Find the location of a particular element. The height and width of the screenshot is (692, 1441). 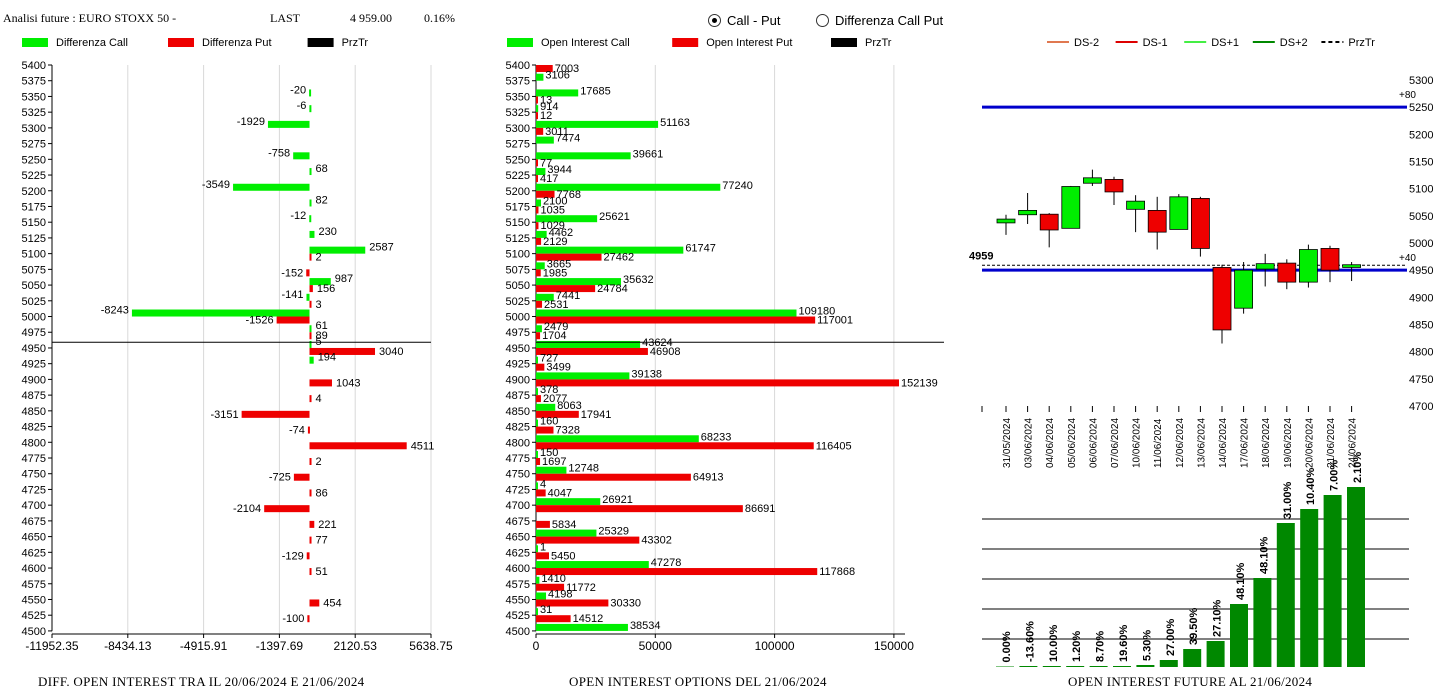

oi-call-label: 17685 is located at coordinates (595, 91).